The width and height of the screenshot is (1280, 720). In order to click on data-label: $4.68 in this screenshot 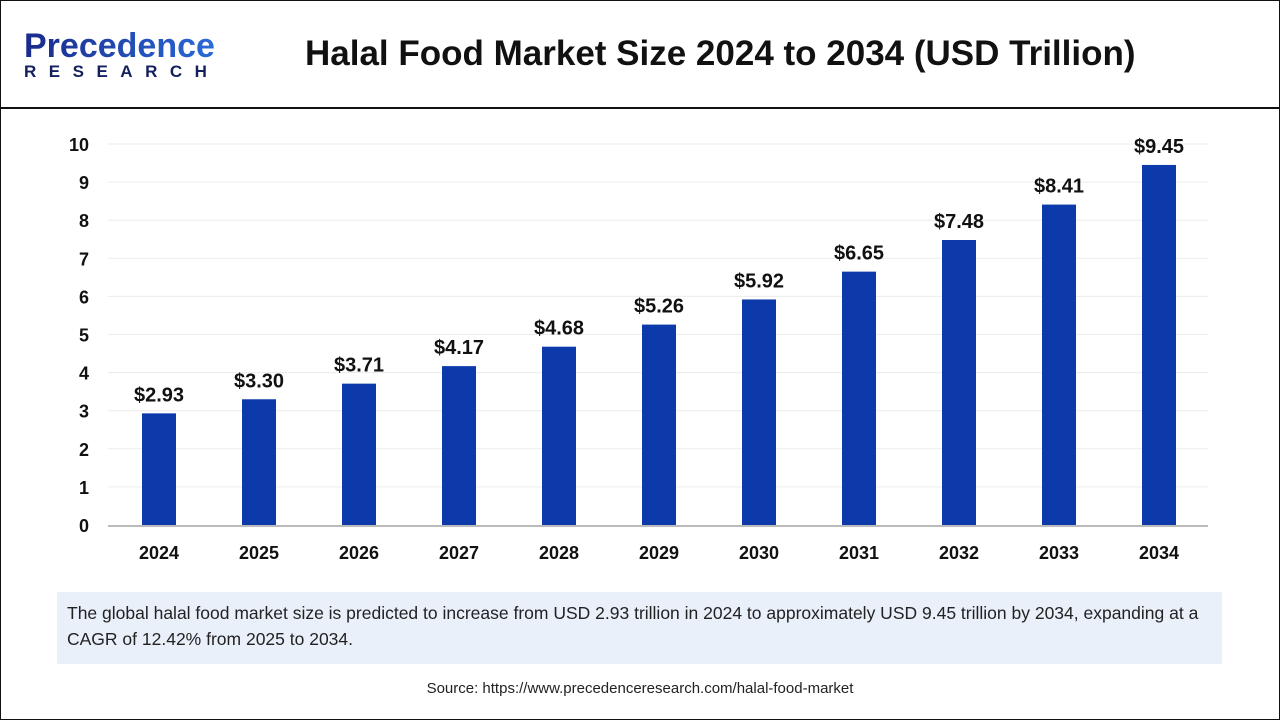, I will do `click(559, 329)`.